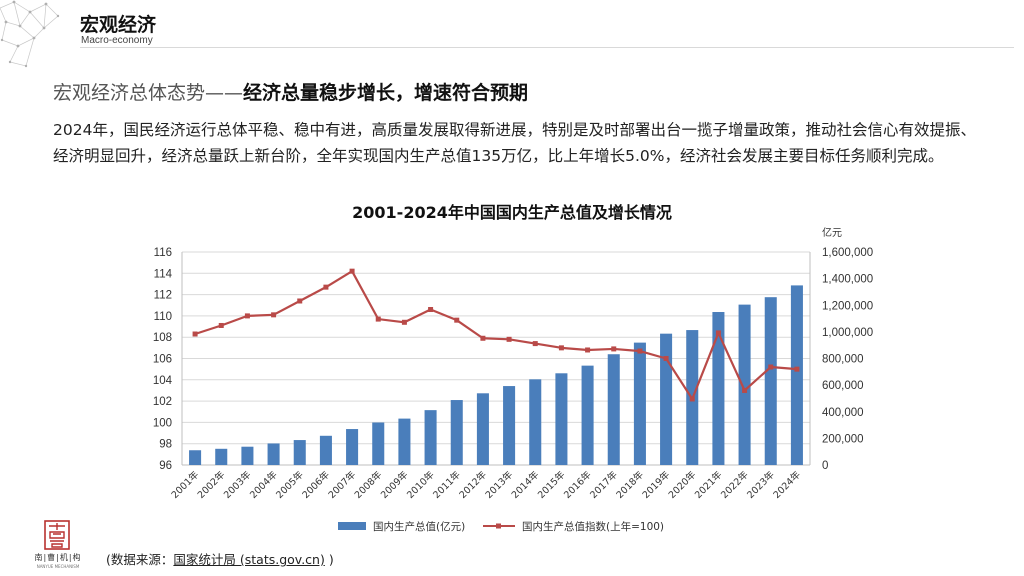  Describe the element at coordinates (498, 526) in the screenshot. I see `legend-line-marker` at that location.